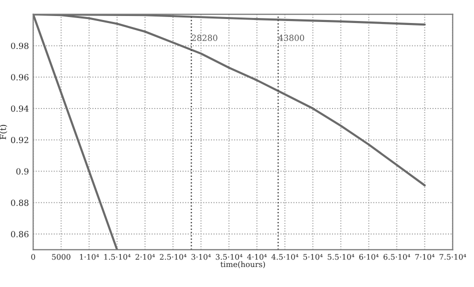  Describe the element at coordinates (19, 46) in the screenshot. I see `y-tick-label: 0.98` at that location.